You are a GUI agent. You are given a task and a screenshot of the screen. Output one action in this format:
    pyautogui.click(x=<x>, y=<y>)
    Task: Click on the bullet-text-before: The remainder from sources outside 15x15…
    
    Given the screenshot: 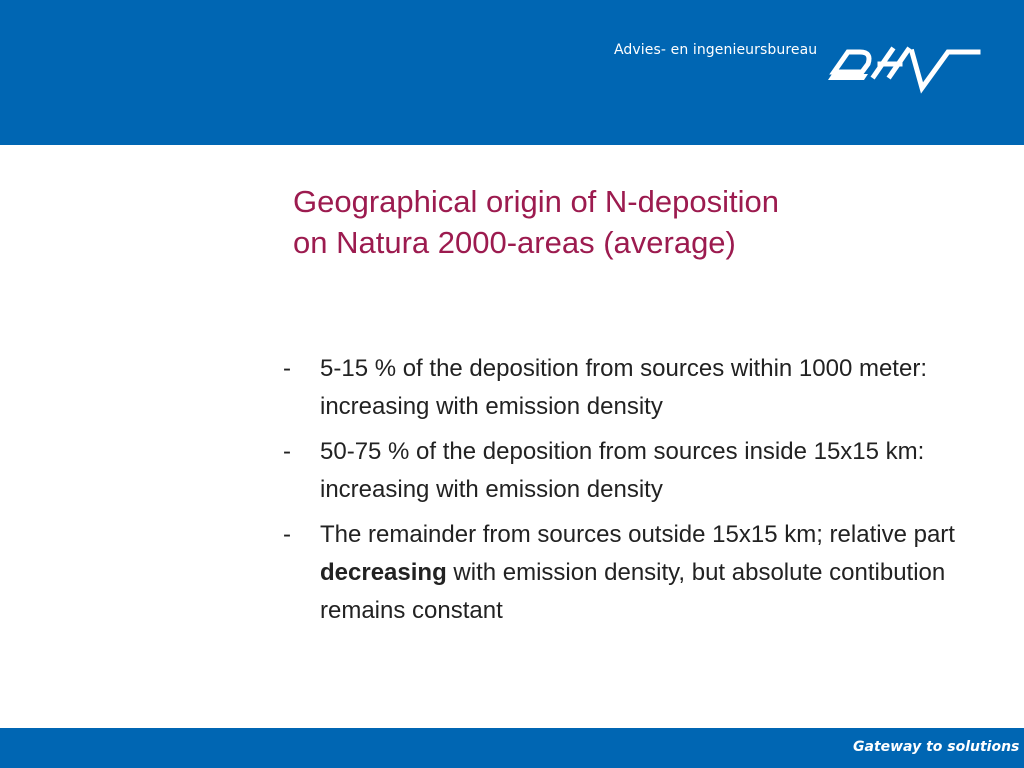 What is the action you would take?
    pyautogui.click(x=637, y=534)
    